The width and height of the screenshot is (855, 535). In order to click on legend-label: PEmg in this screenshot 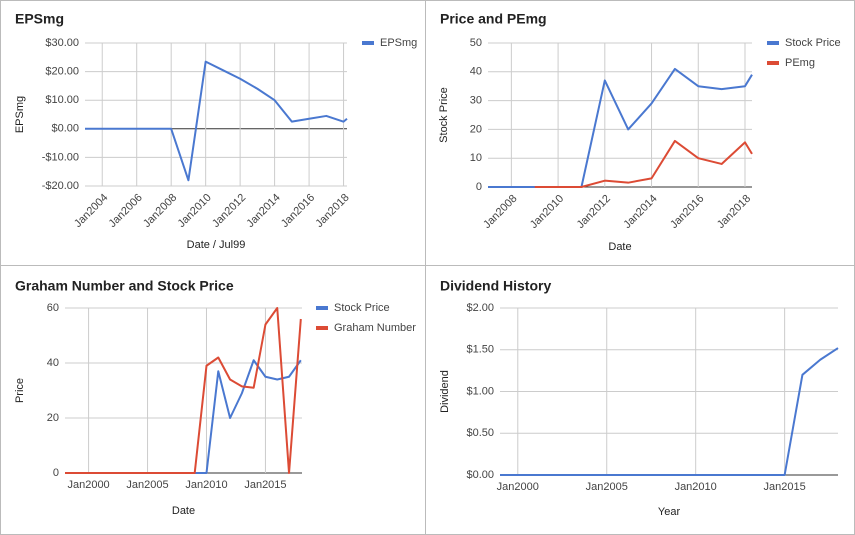, I will do `click(800, 63)`.